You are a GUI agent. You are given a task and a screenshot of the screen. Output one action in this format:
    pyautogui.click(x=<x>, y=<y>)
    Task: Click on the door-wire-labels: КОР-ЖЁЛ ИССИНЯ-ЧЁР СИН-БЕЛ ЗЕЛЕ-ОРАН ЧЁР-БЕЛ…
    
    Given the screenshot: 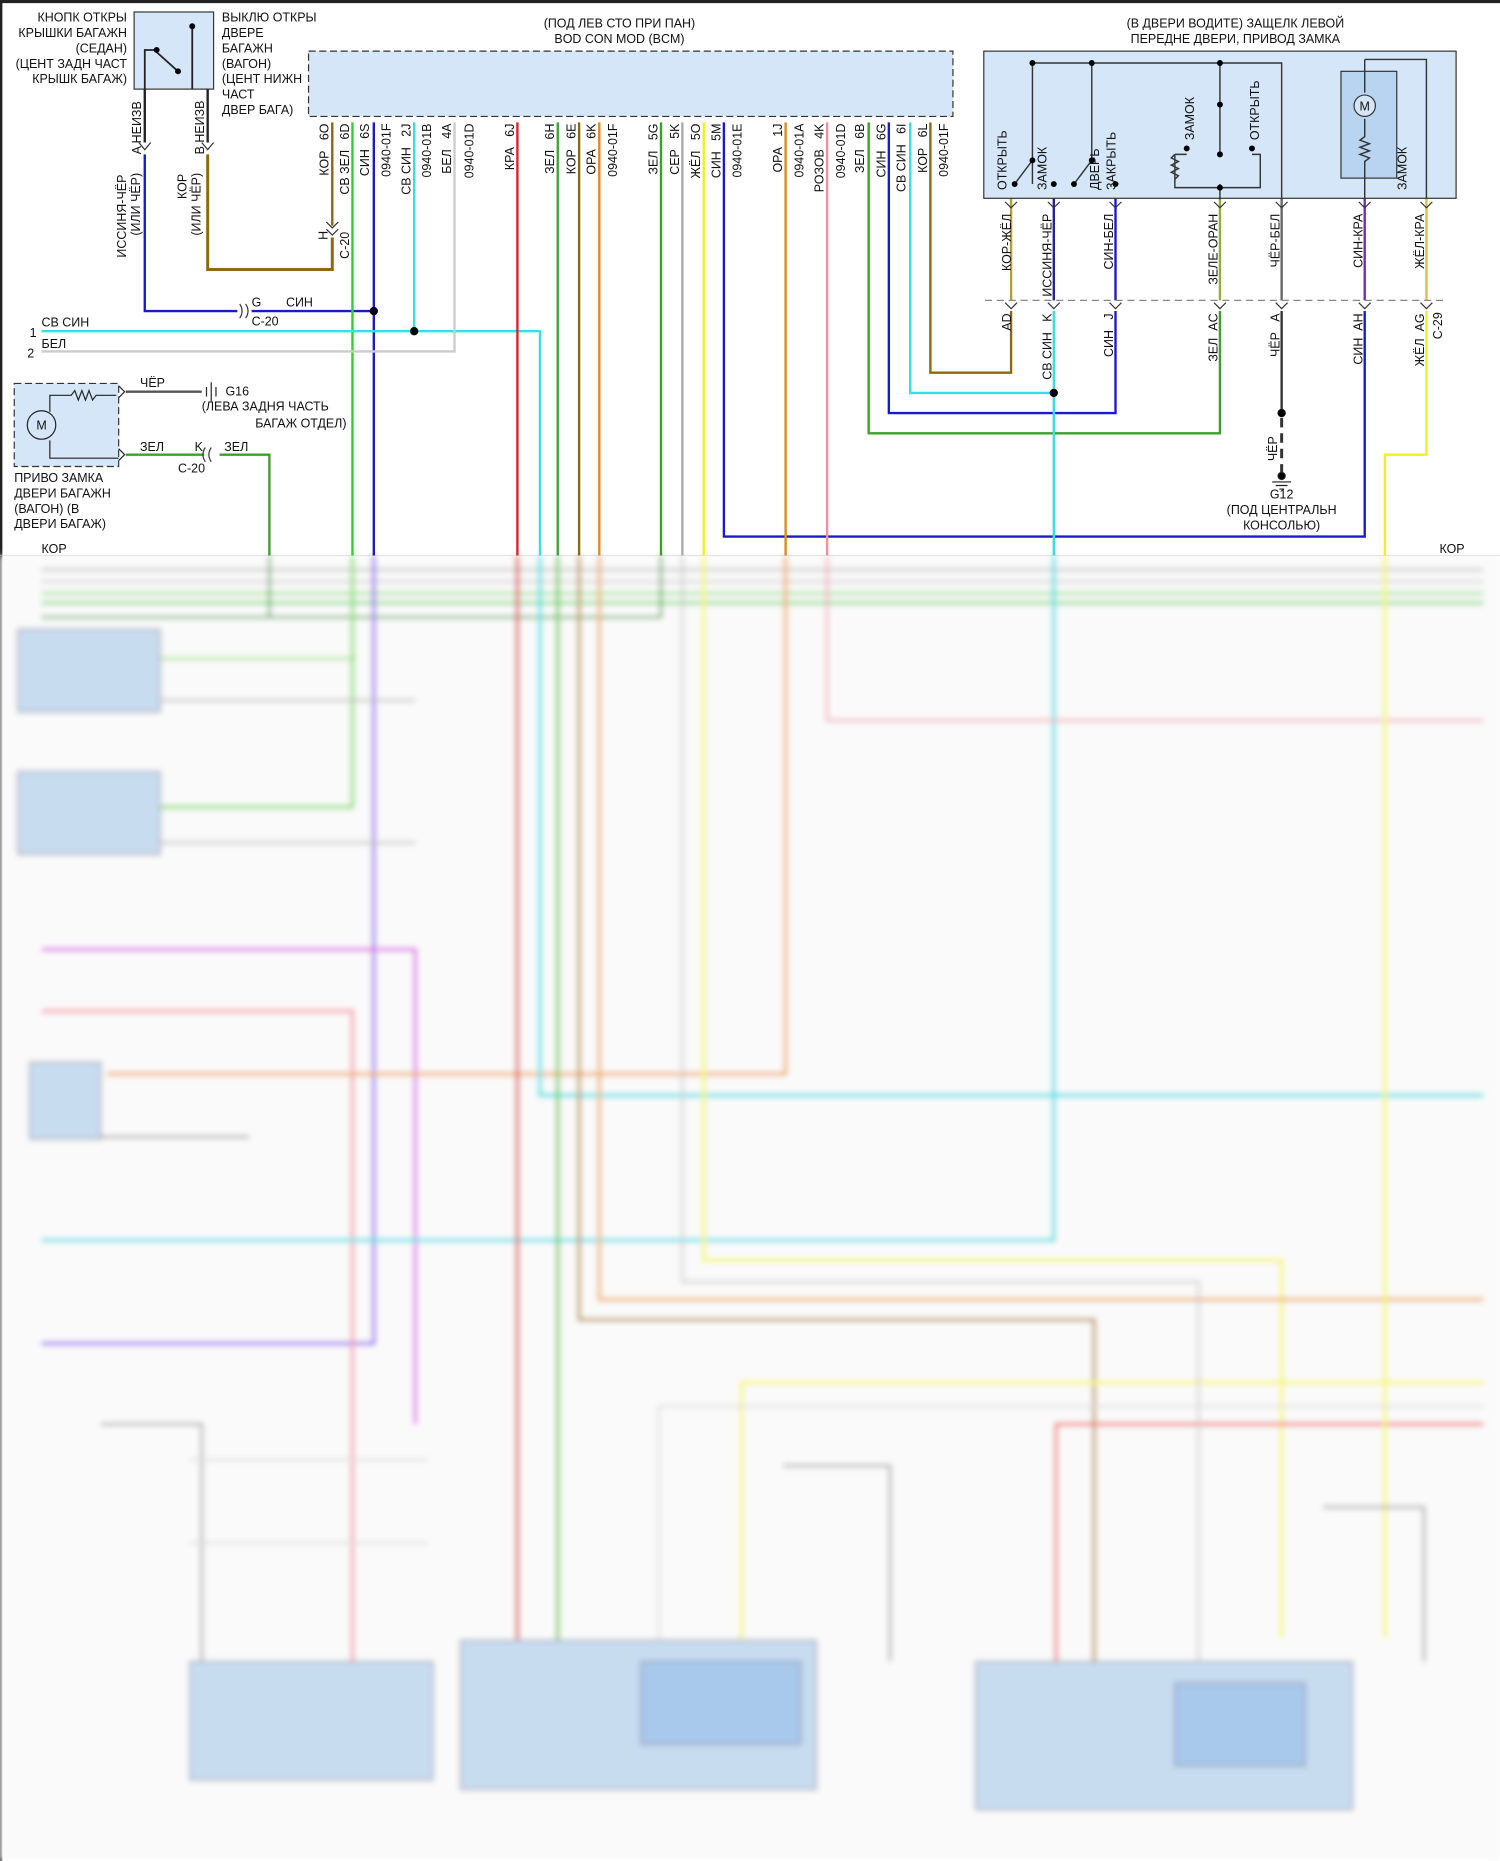 What is the action you would take?
    pyautogui.click(x=1213, y=296)
    